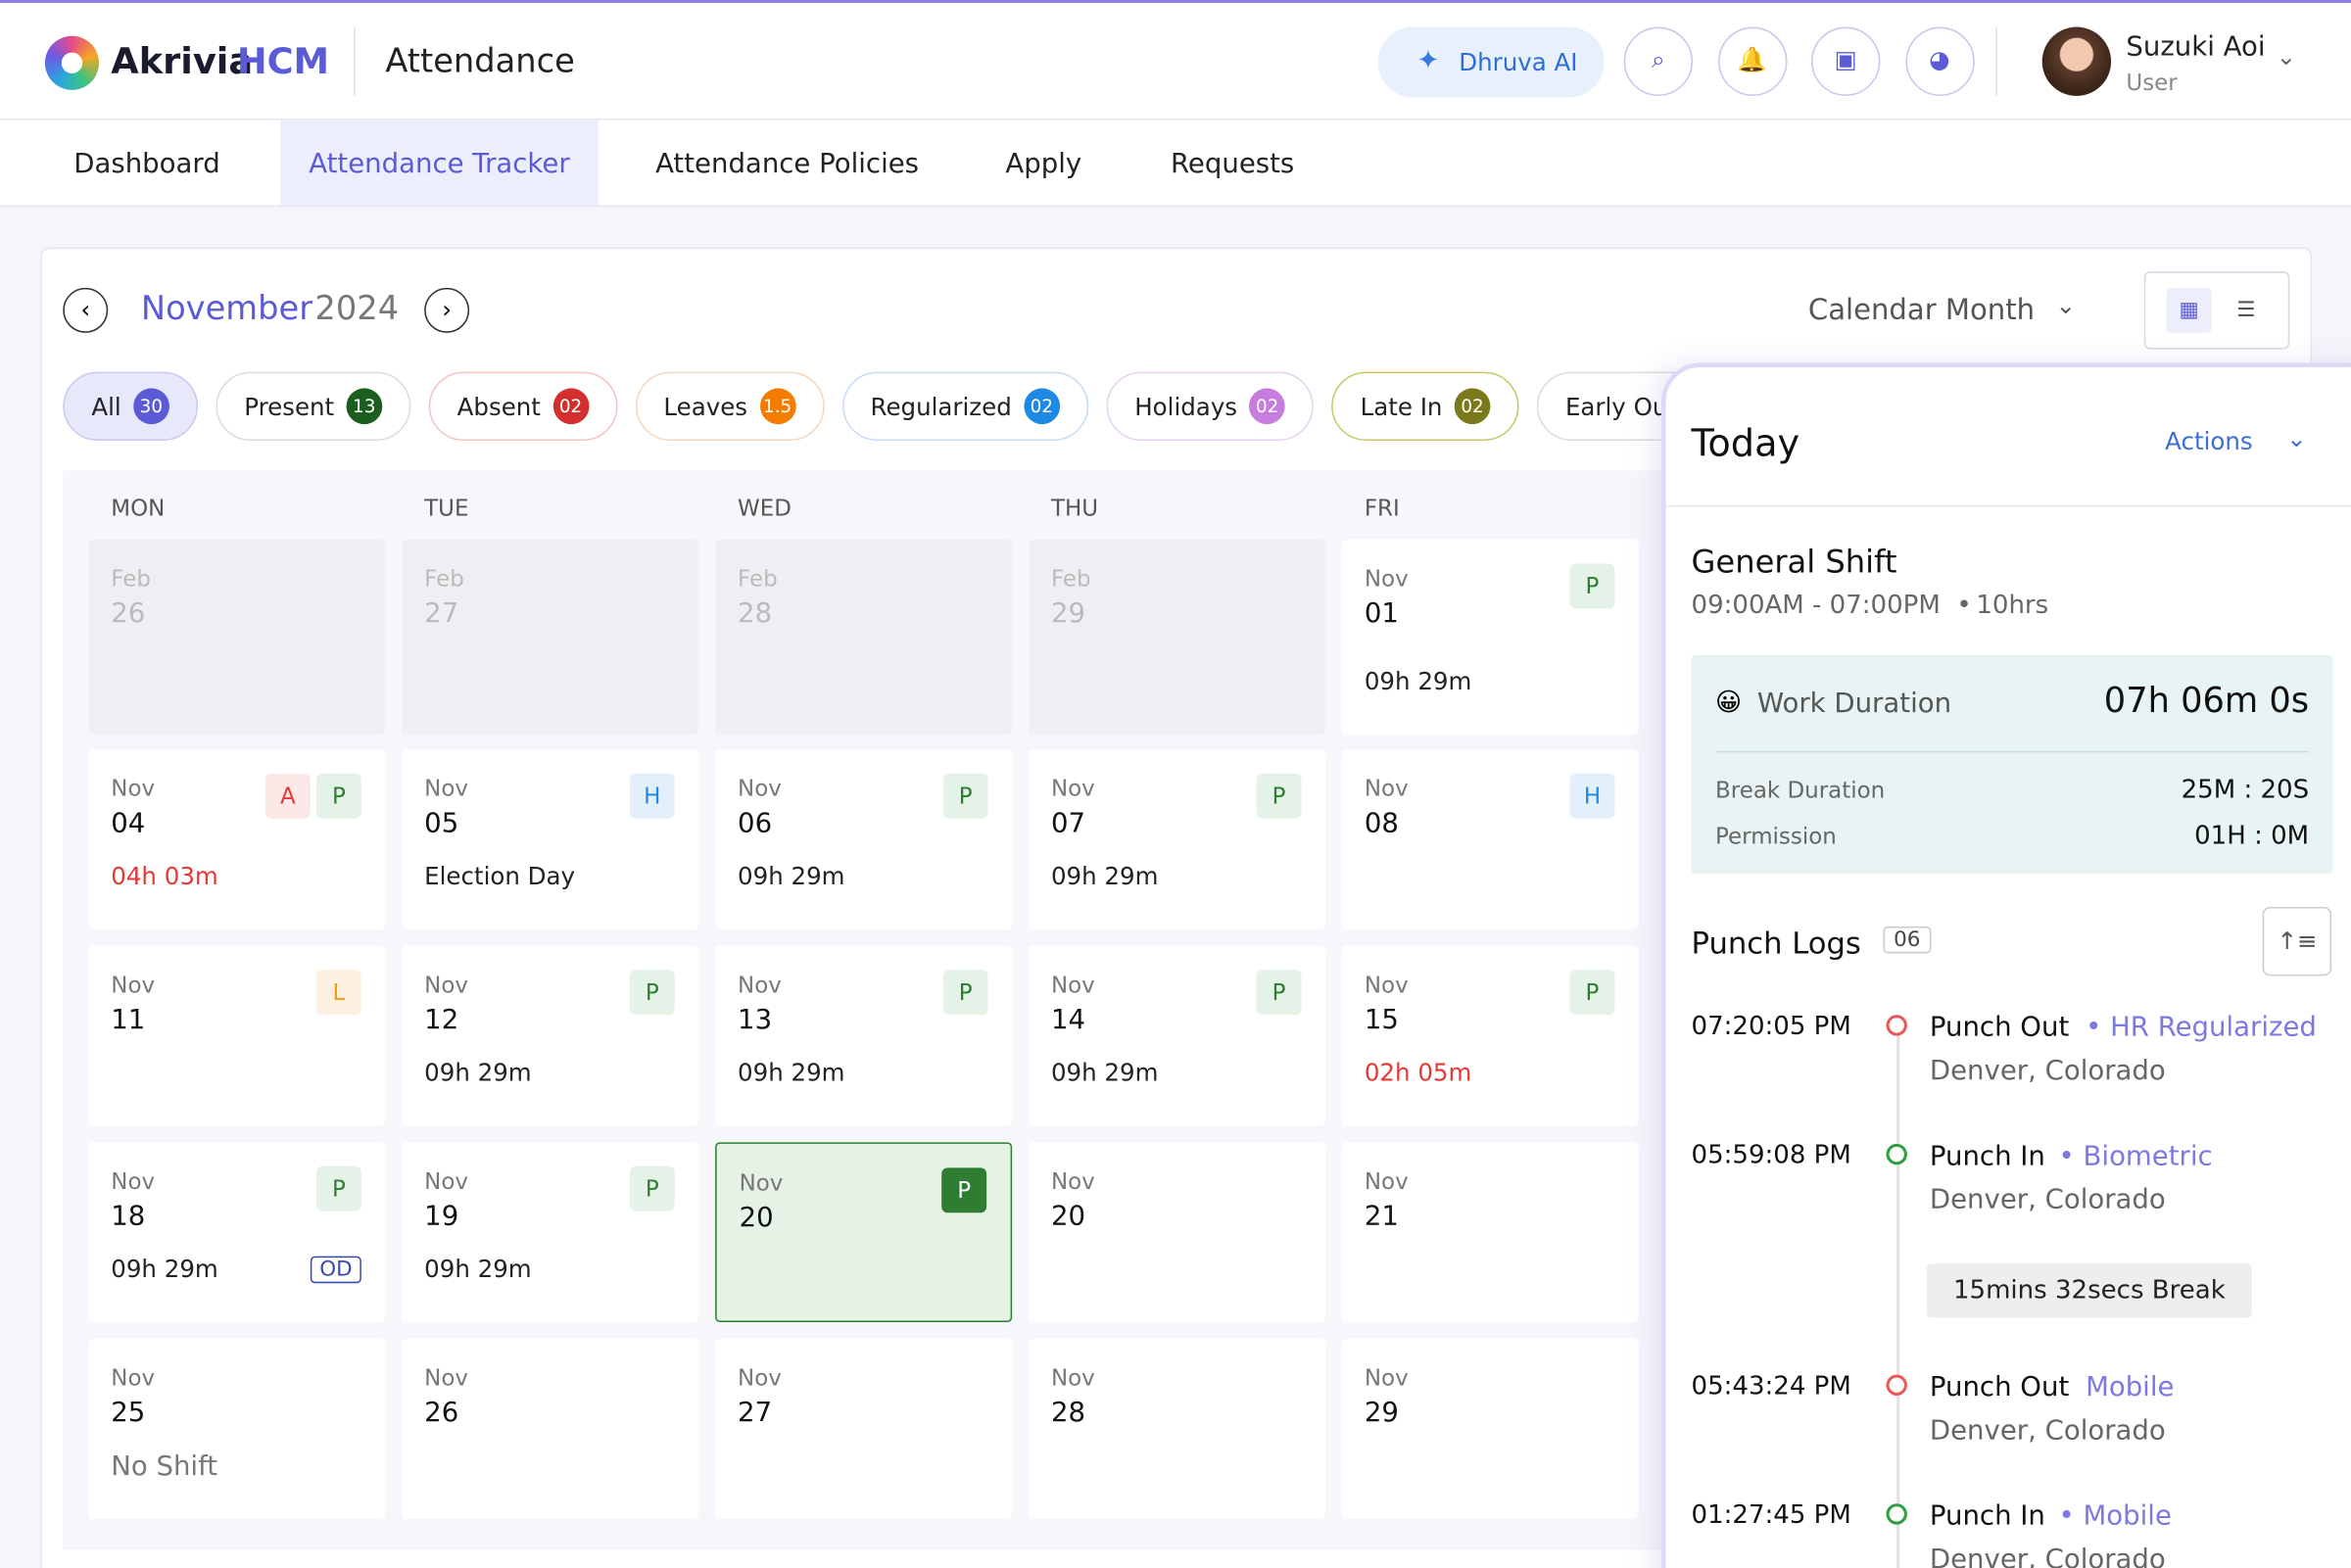 This screenshot has height=1568, width=2351. I want to click on day-cell: Nov 20 P, so click(864, 1232).